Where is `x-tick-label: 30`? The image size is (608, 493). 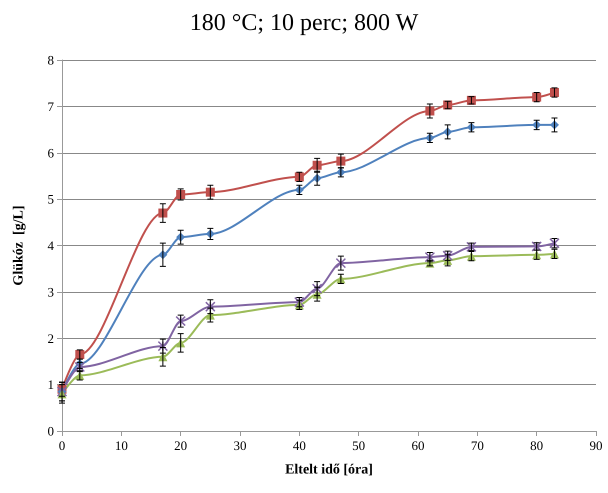
x-tick-label: 30 is located at coordinates (240, 445).